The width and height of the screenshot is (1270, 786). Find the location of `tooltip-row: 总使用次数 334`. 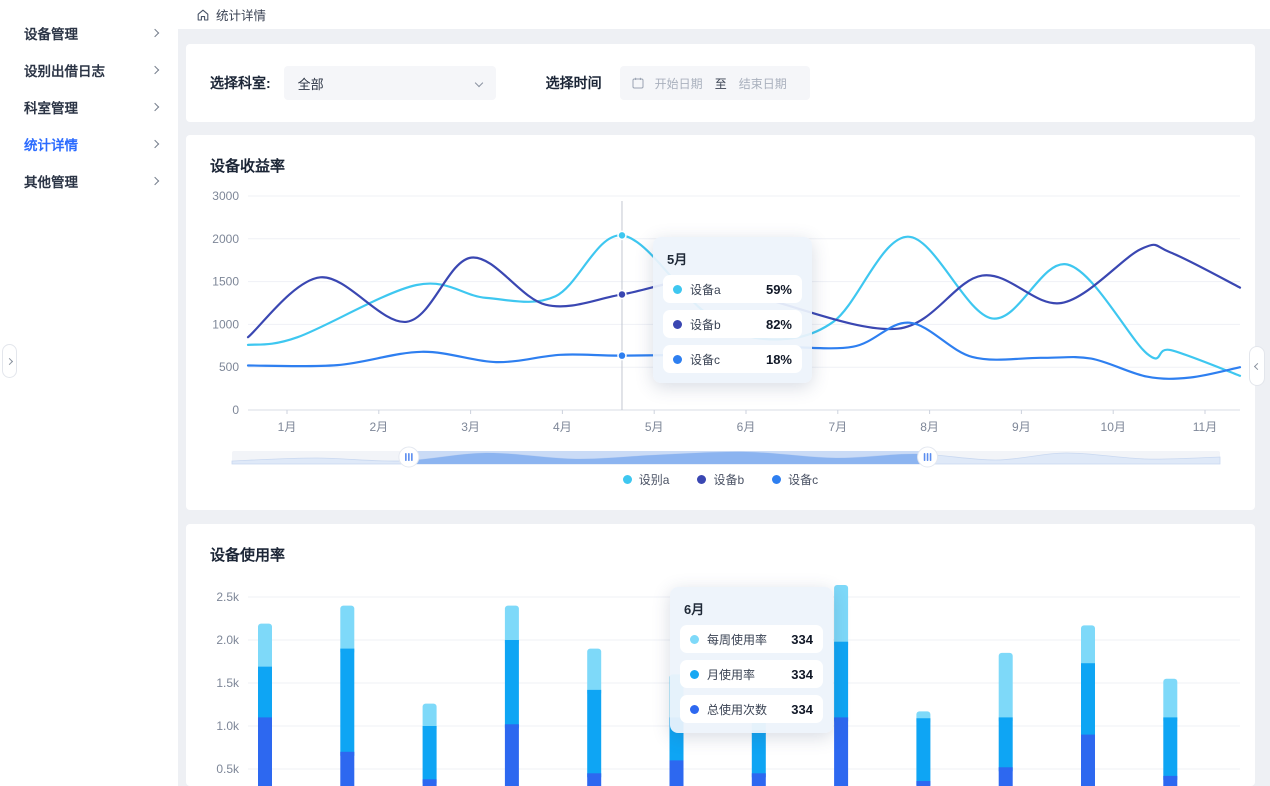

tooltip-row: 总使用次数 334 is located at coordinates (751, 709).